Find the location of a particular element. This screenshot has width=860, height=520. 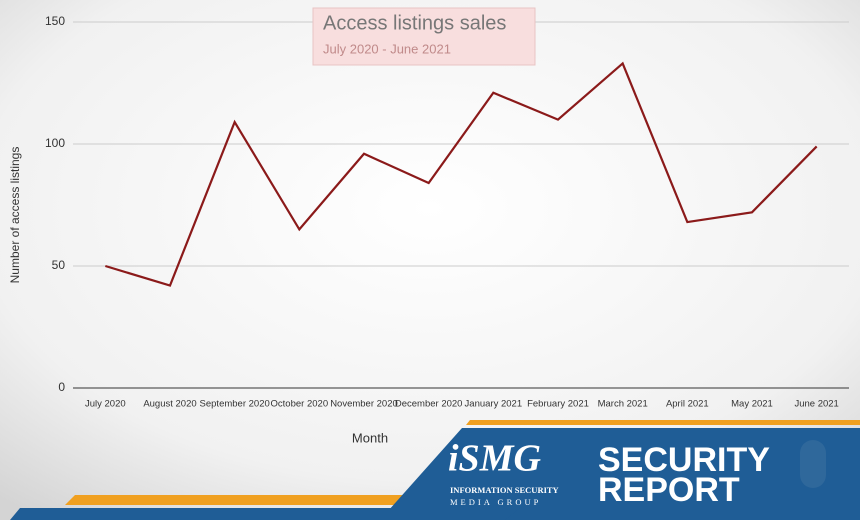

orange-stripe is located at coordinates (663, 422).